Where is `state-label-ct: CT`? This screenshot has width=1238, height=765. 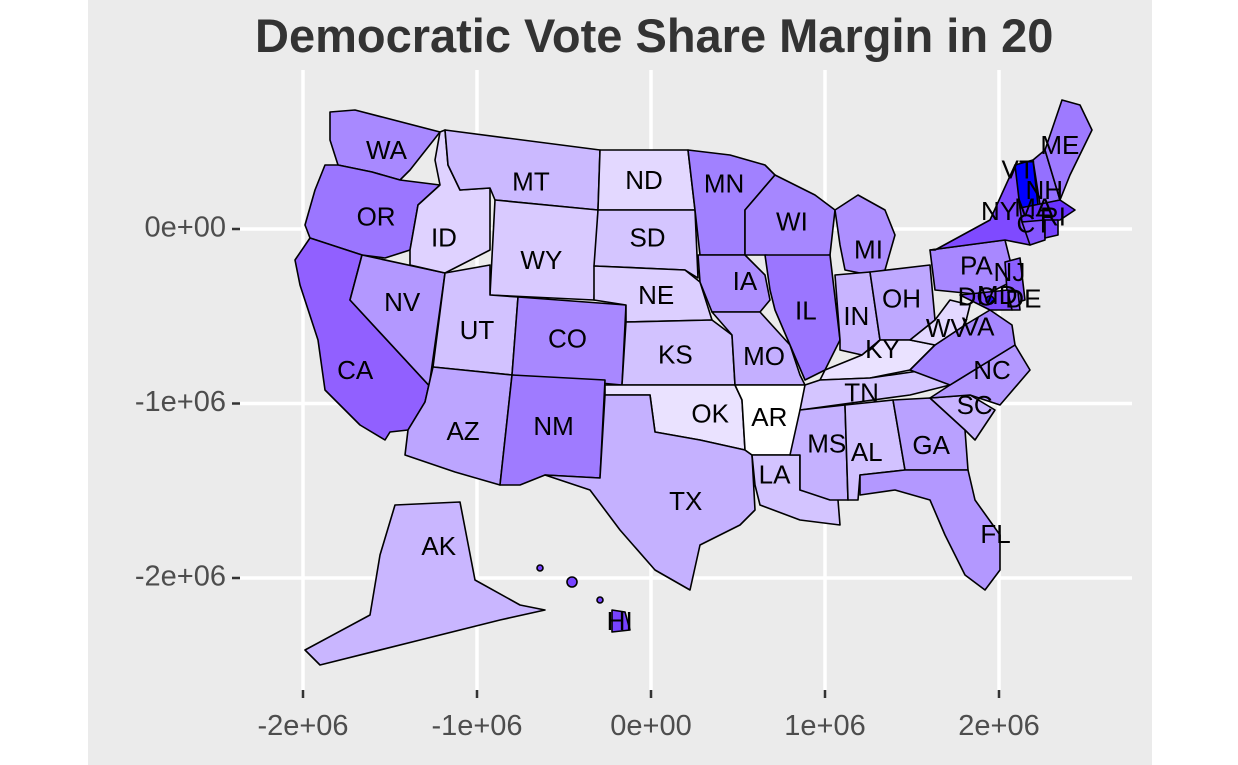 state-label-ct: CT is located at coordinates (1033, 223).